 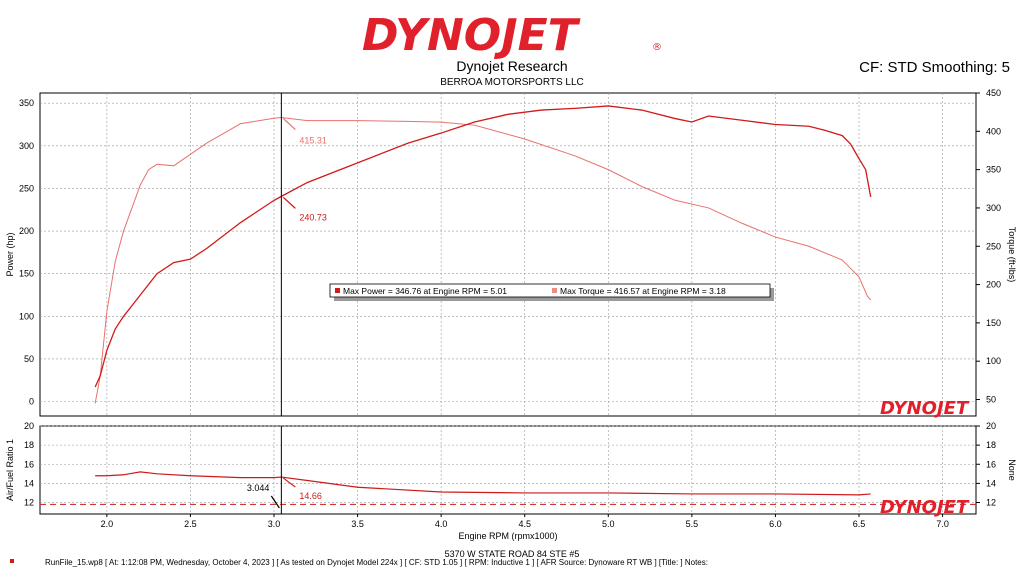 What do you see at coordinates (991, 503) in the screenshot?
I see `afr-y-right-tick-label: 12` at bounding box center [991, 503].